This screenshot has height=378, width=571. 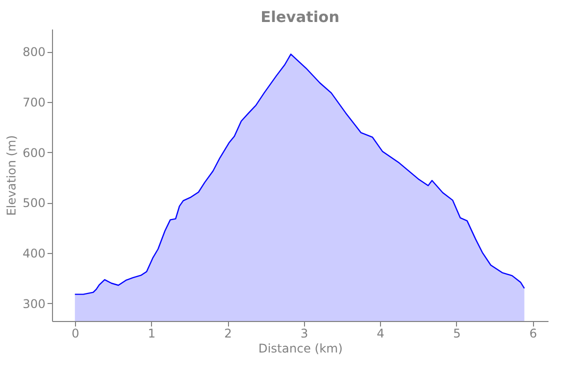 I want to click on x-tick-label: 6, so click(x=533, y=333).